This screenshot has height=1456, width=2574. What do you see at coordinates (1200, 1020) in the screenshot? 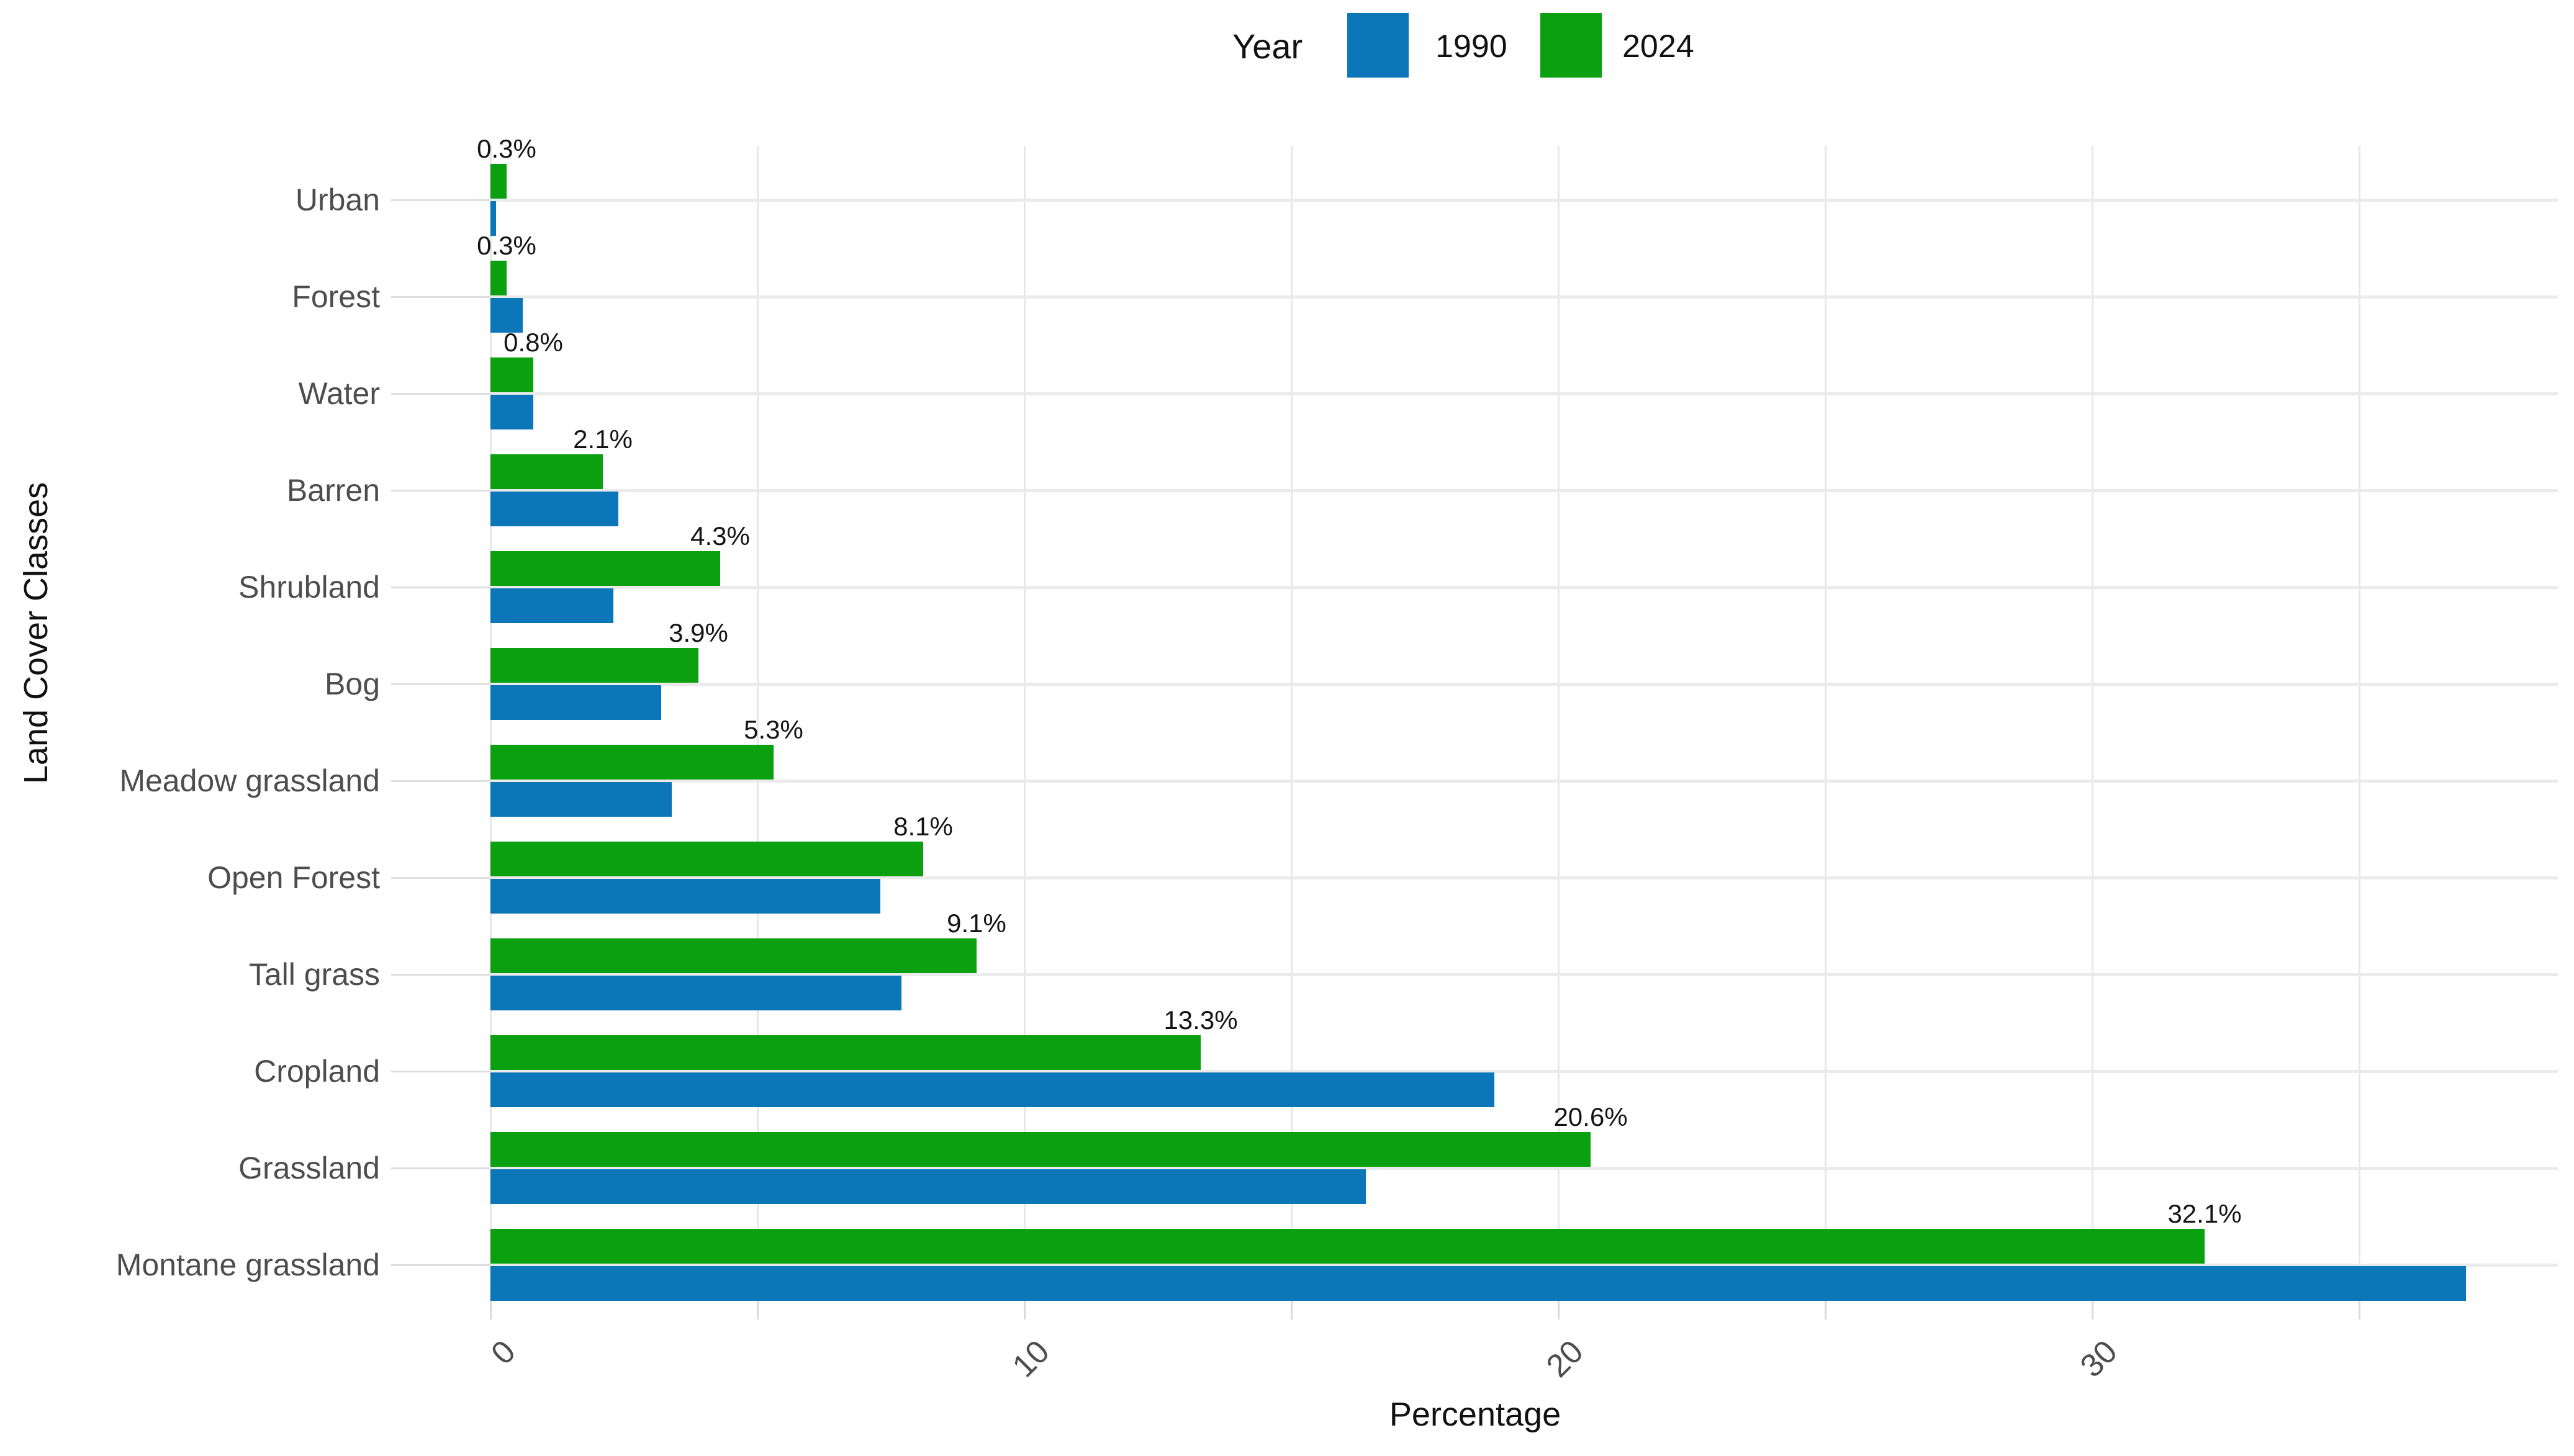
I see `value-label-2024-cropland: 13.3%` at bounding box center [1200, 1020].